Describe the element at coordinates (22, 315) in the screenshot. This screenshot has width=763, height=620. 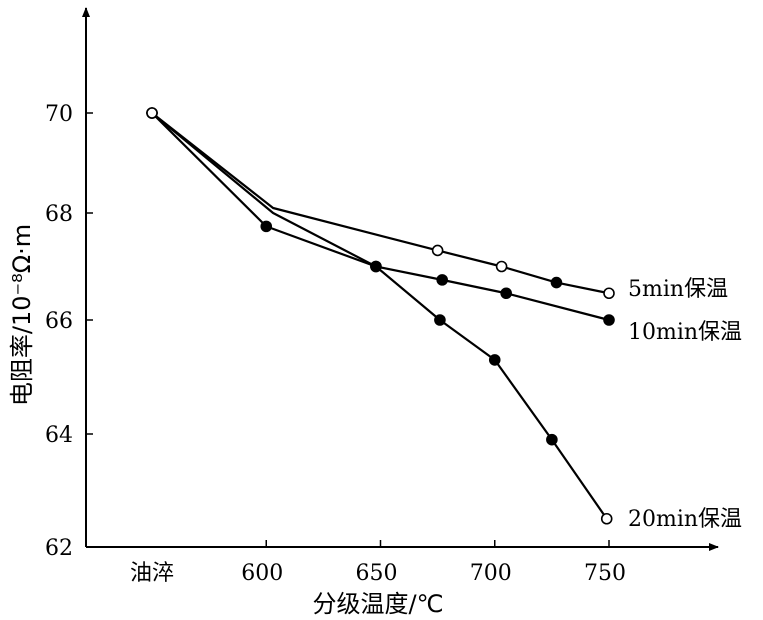
I see `y-axis-title: 电阻率/10⁻⁸Ω·m` at that location.